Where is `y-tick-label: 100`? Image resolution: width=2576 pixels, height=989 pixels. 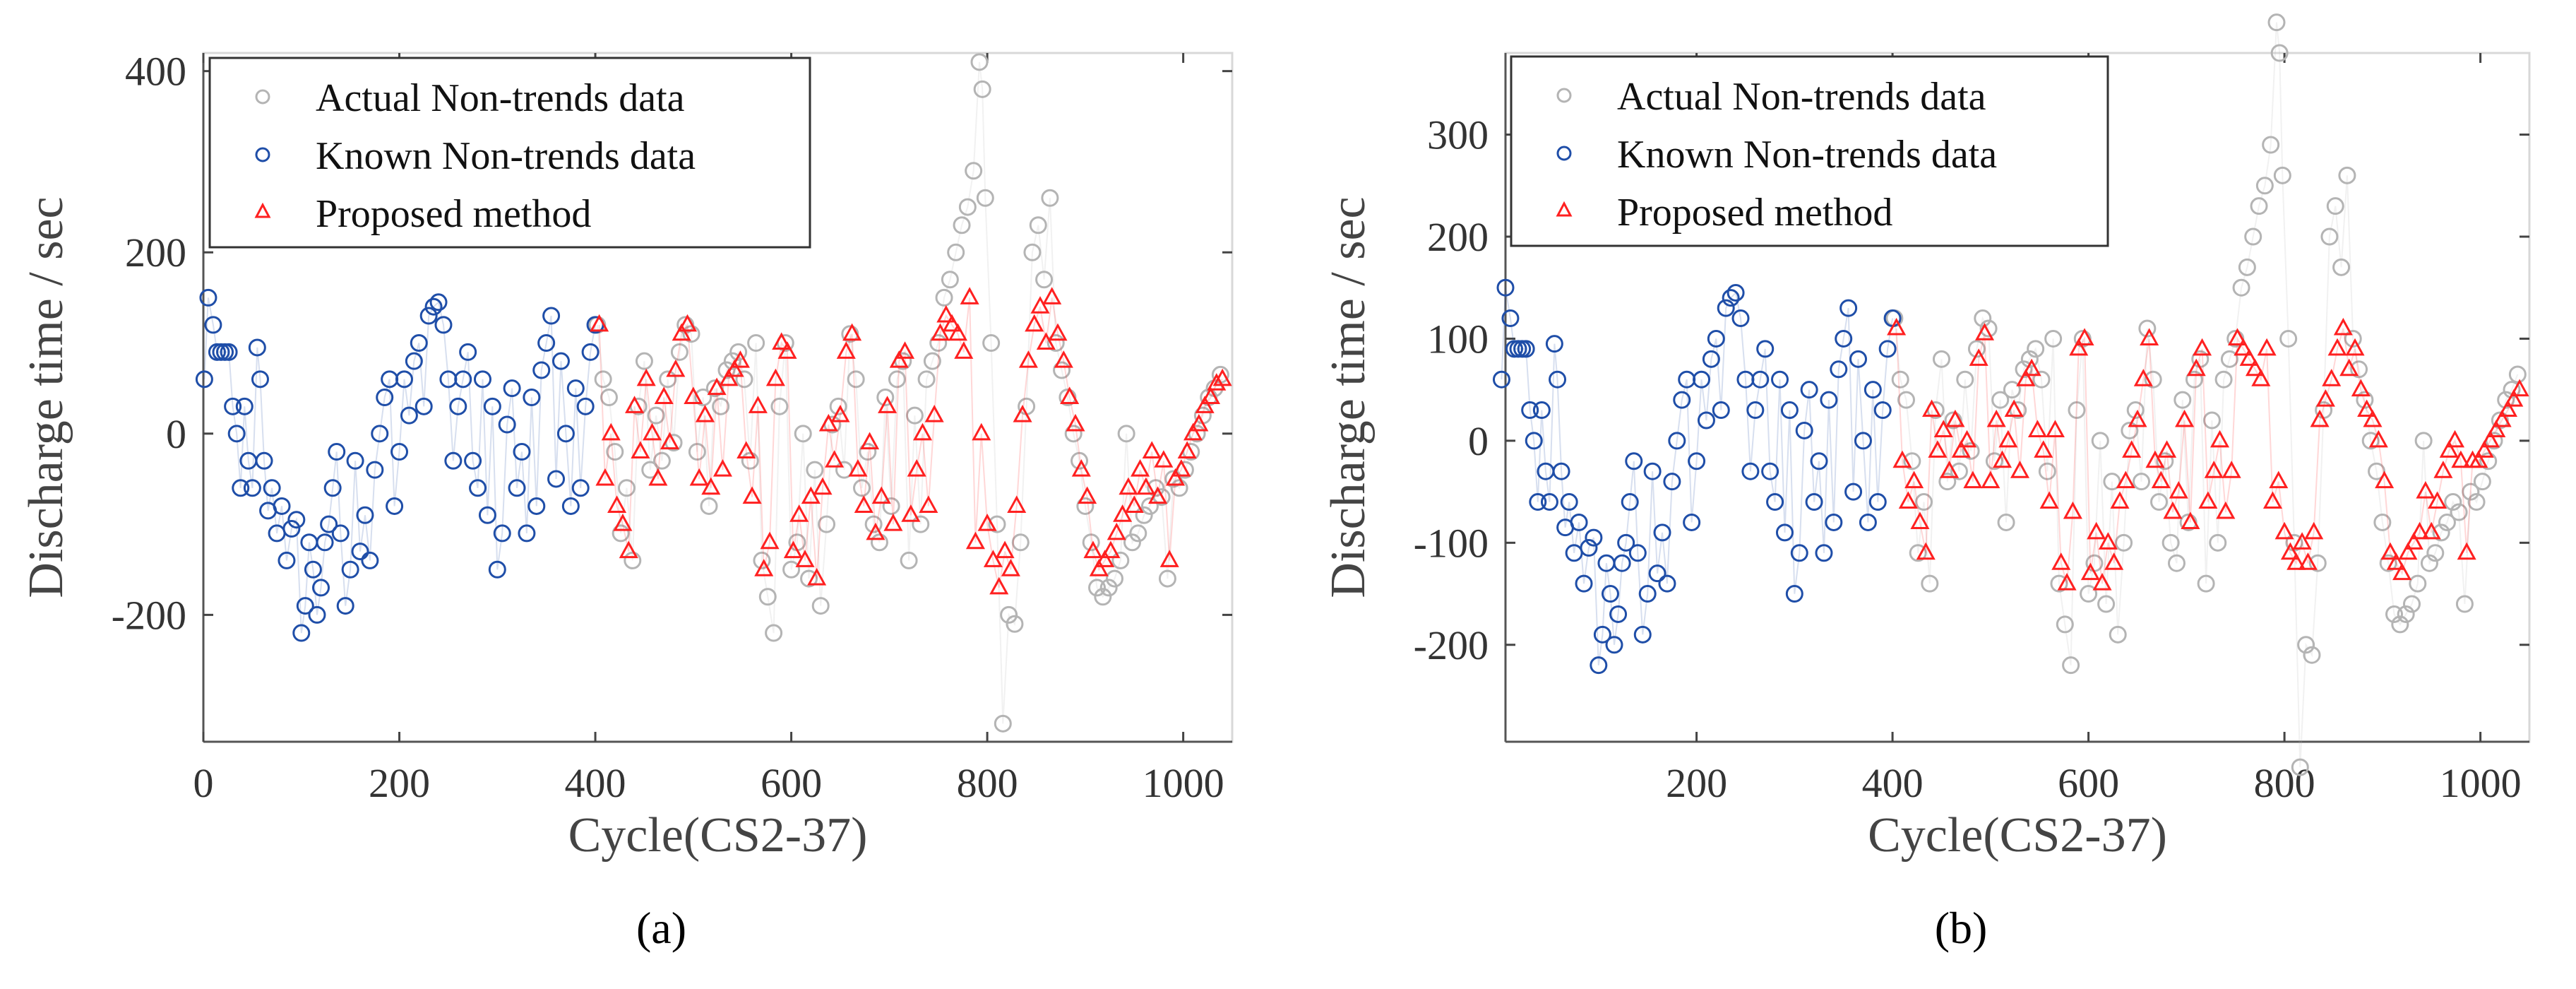 y-tick-label: 100 is located at coordinates (1458, 339).